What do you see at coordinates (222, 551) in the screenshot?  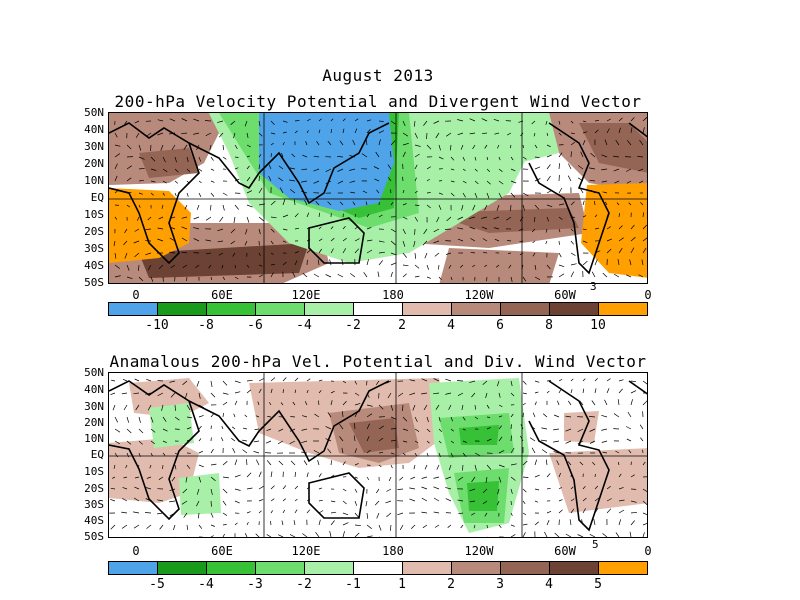 I see `map2-lon-label: 60E` at bounding box center [222, 551].